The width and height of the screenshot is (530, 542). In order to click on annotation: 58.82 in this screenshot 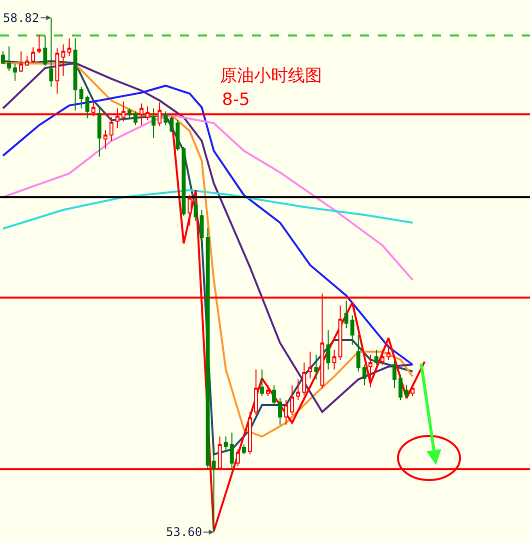, I will do `click(21, 18)`.